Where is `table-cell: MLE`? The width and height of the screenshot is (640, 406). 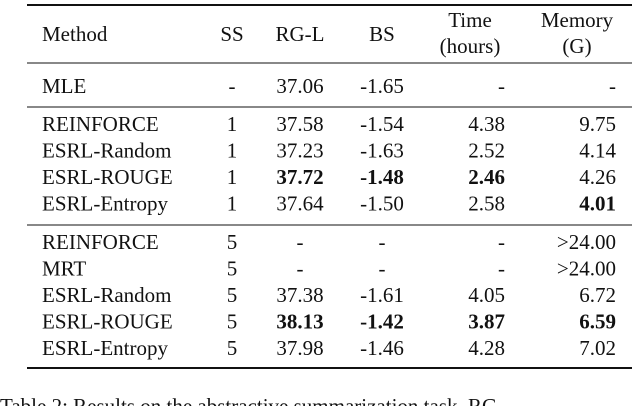
table-cell: MLE is located at coordinates (64, 86).